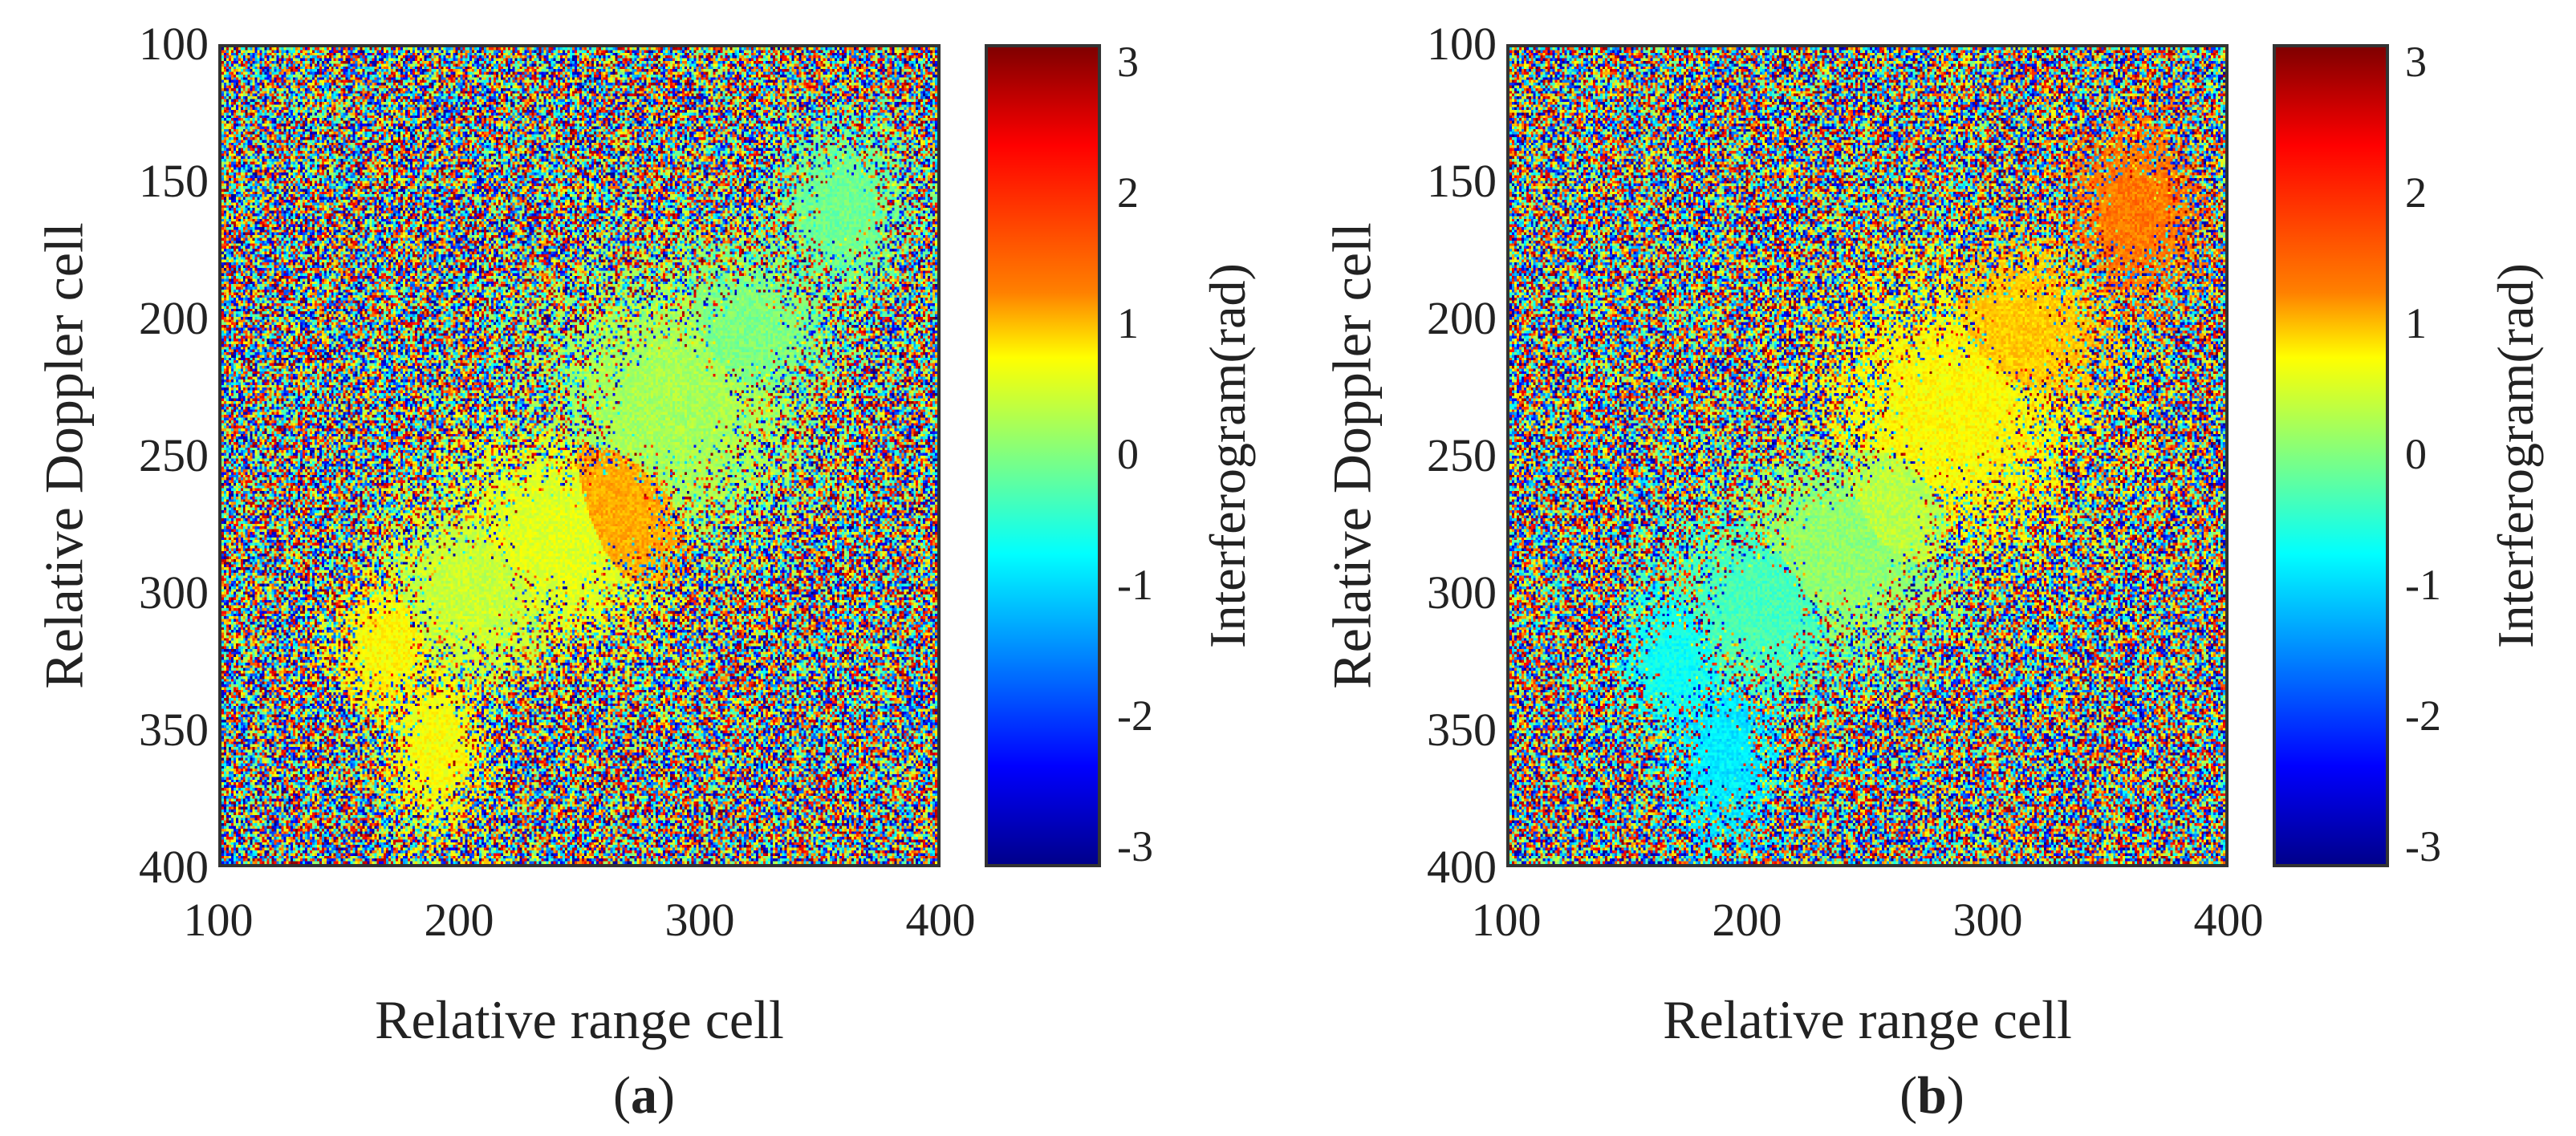  Describe the element at coordinates (1932, 1095) in the screenshot. I see `panel-caption: (b)` at that location.